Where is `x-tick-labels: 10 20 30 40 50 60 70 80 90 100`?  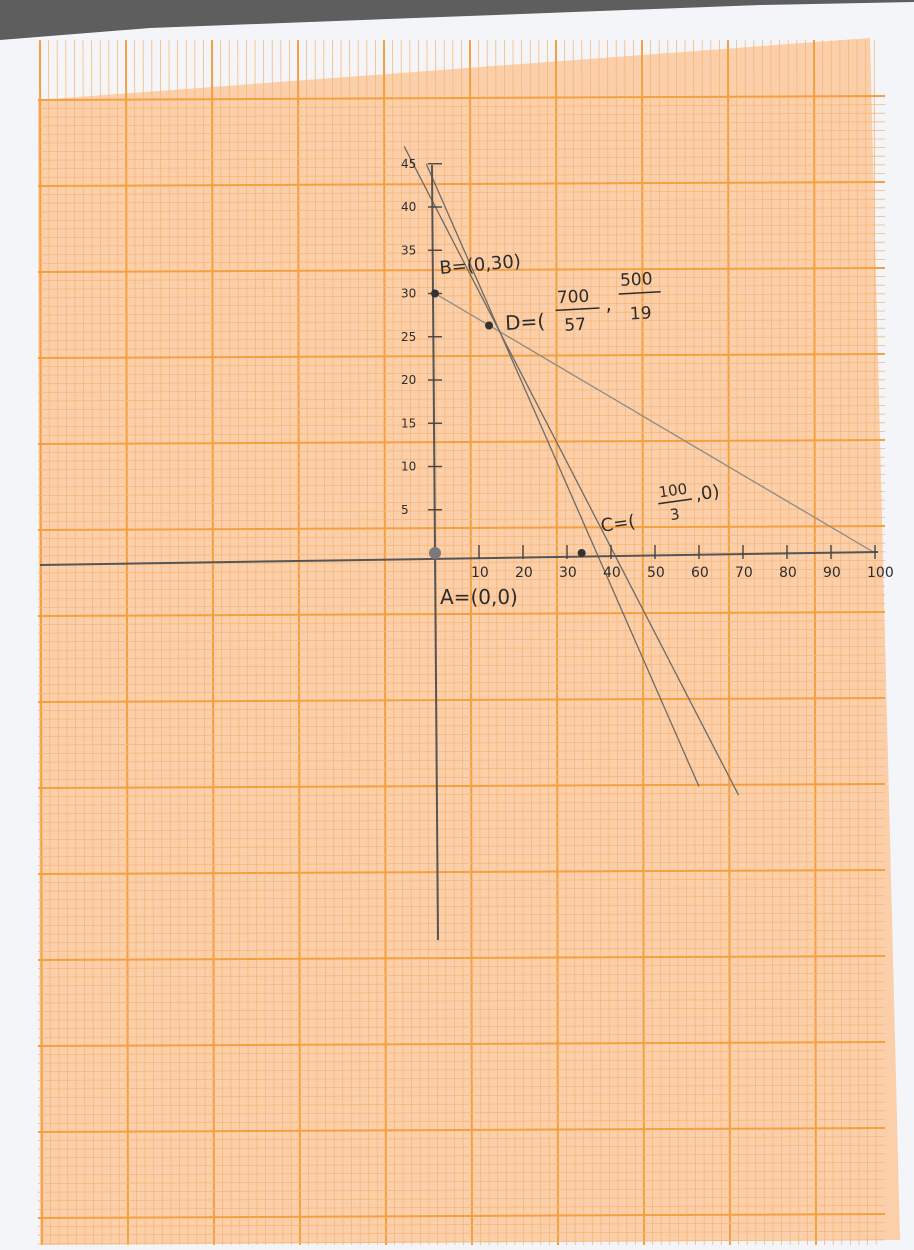
x-tick-labels: 10 20 30 40 50 60 70 80 90 100 is located at coordinates (682, 573).